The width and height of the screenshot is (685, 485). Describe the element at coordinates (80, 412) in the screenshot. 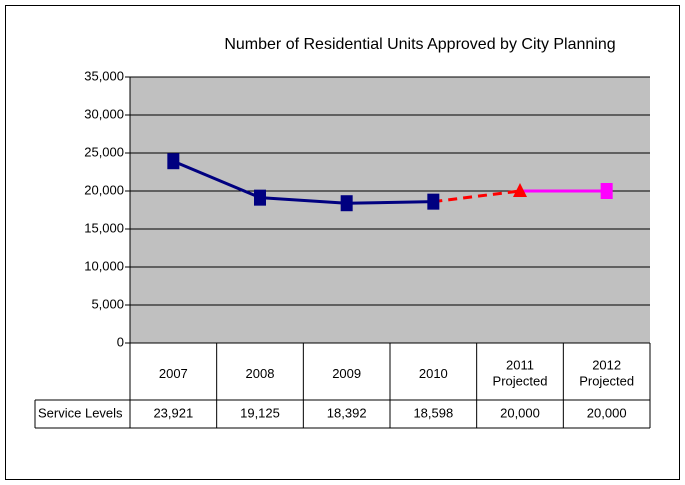

I see `legend-label: Service Levels` at that location.